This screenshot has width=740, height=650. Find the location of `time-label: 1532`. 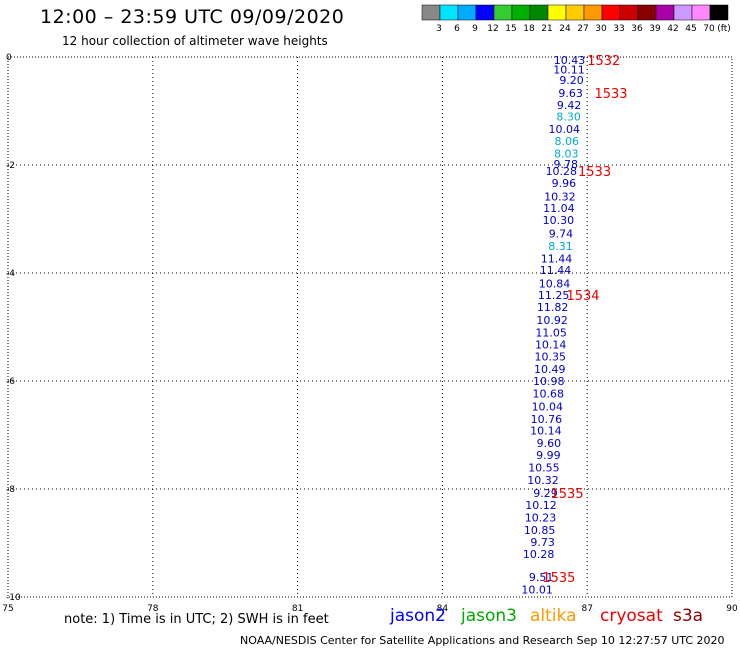

time-label: 1532 is located at coordinates (603, 61).